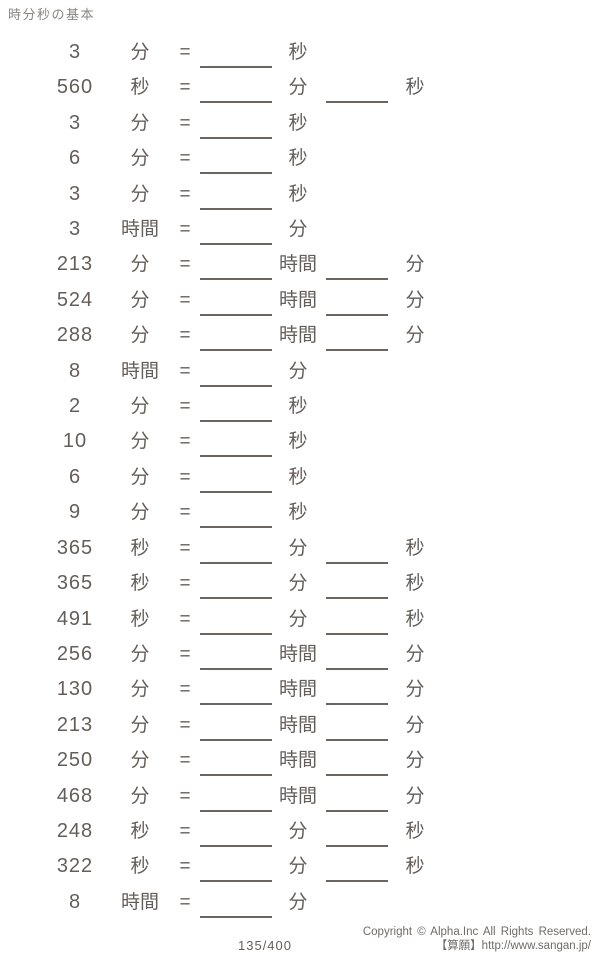  Describe the element at coordinates (75, 689) in the screenshot. I see `problem-value: 130` at that location.